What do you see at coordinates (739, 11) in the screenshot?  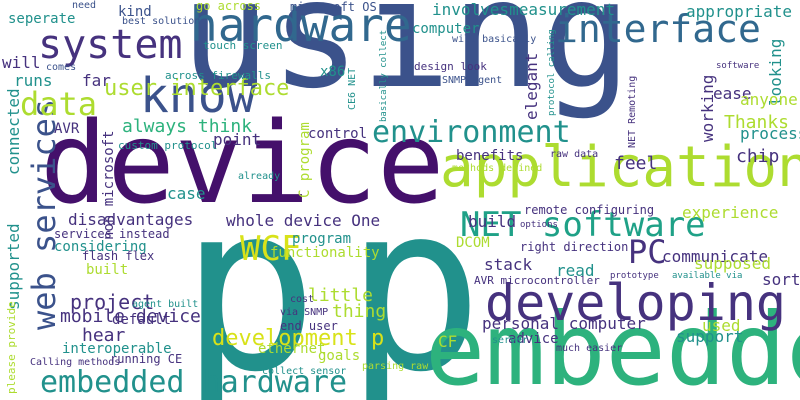 I see `cloud-word: appropriate` at bounding box center [739, 11].